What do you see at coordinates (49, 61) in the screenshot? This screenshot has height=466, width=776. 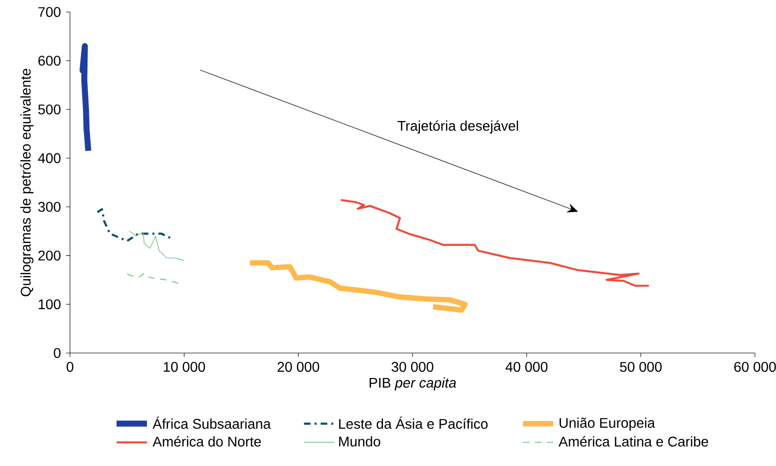 I see `y-tick-label: 600` at bounding box center [49, 61].